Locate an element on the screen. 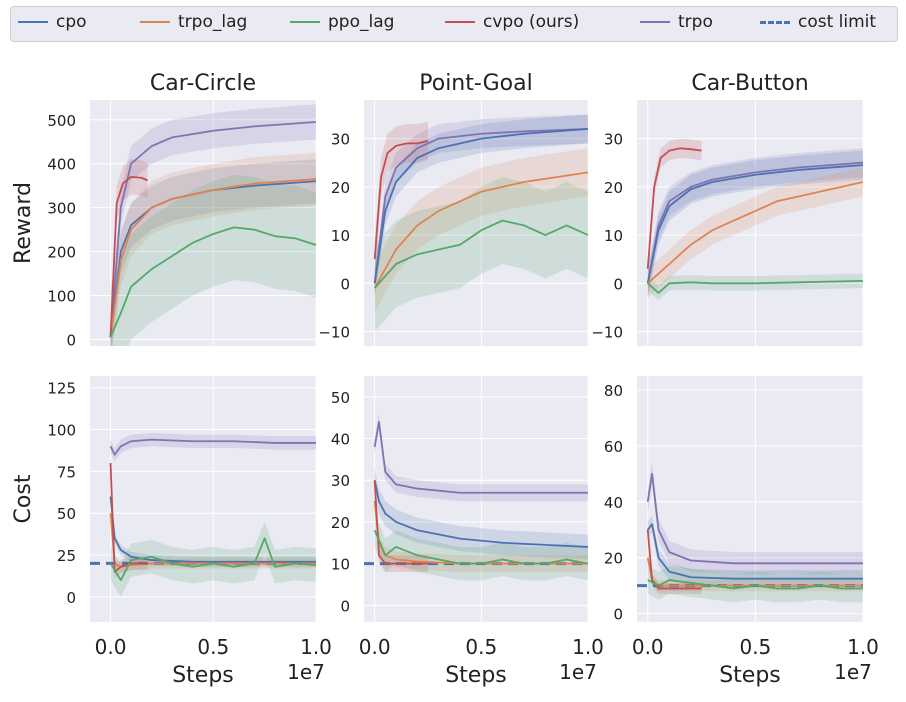 This screenshot has width=906, height=702. legend-label: trpo is located at coordinates (695, 22).